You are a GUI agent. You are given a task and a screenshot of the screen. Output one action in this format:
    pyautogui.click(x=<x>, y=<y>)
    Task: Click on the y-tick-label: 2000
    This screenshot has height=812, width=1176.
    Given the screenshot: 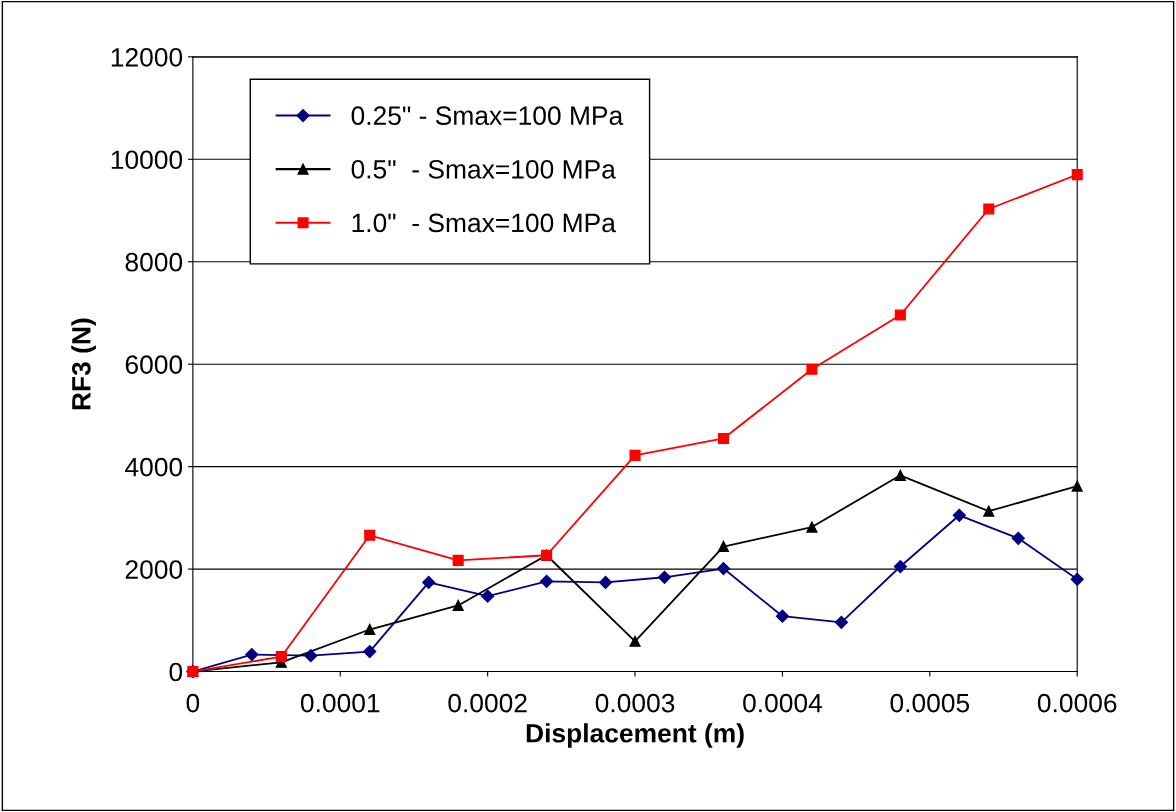 What is the action you would take?
    pyautogui.click(x=154, y=569)
    